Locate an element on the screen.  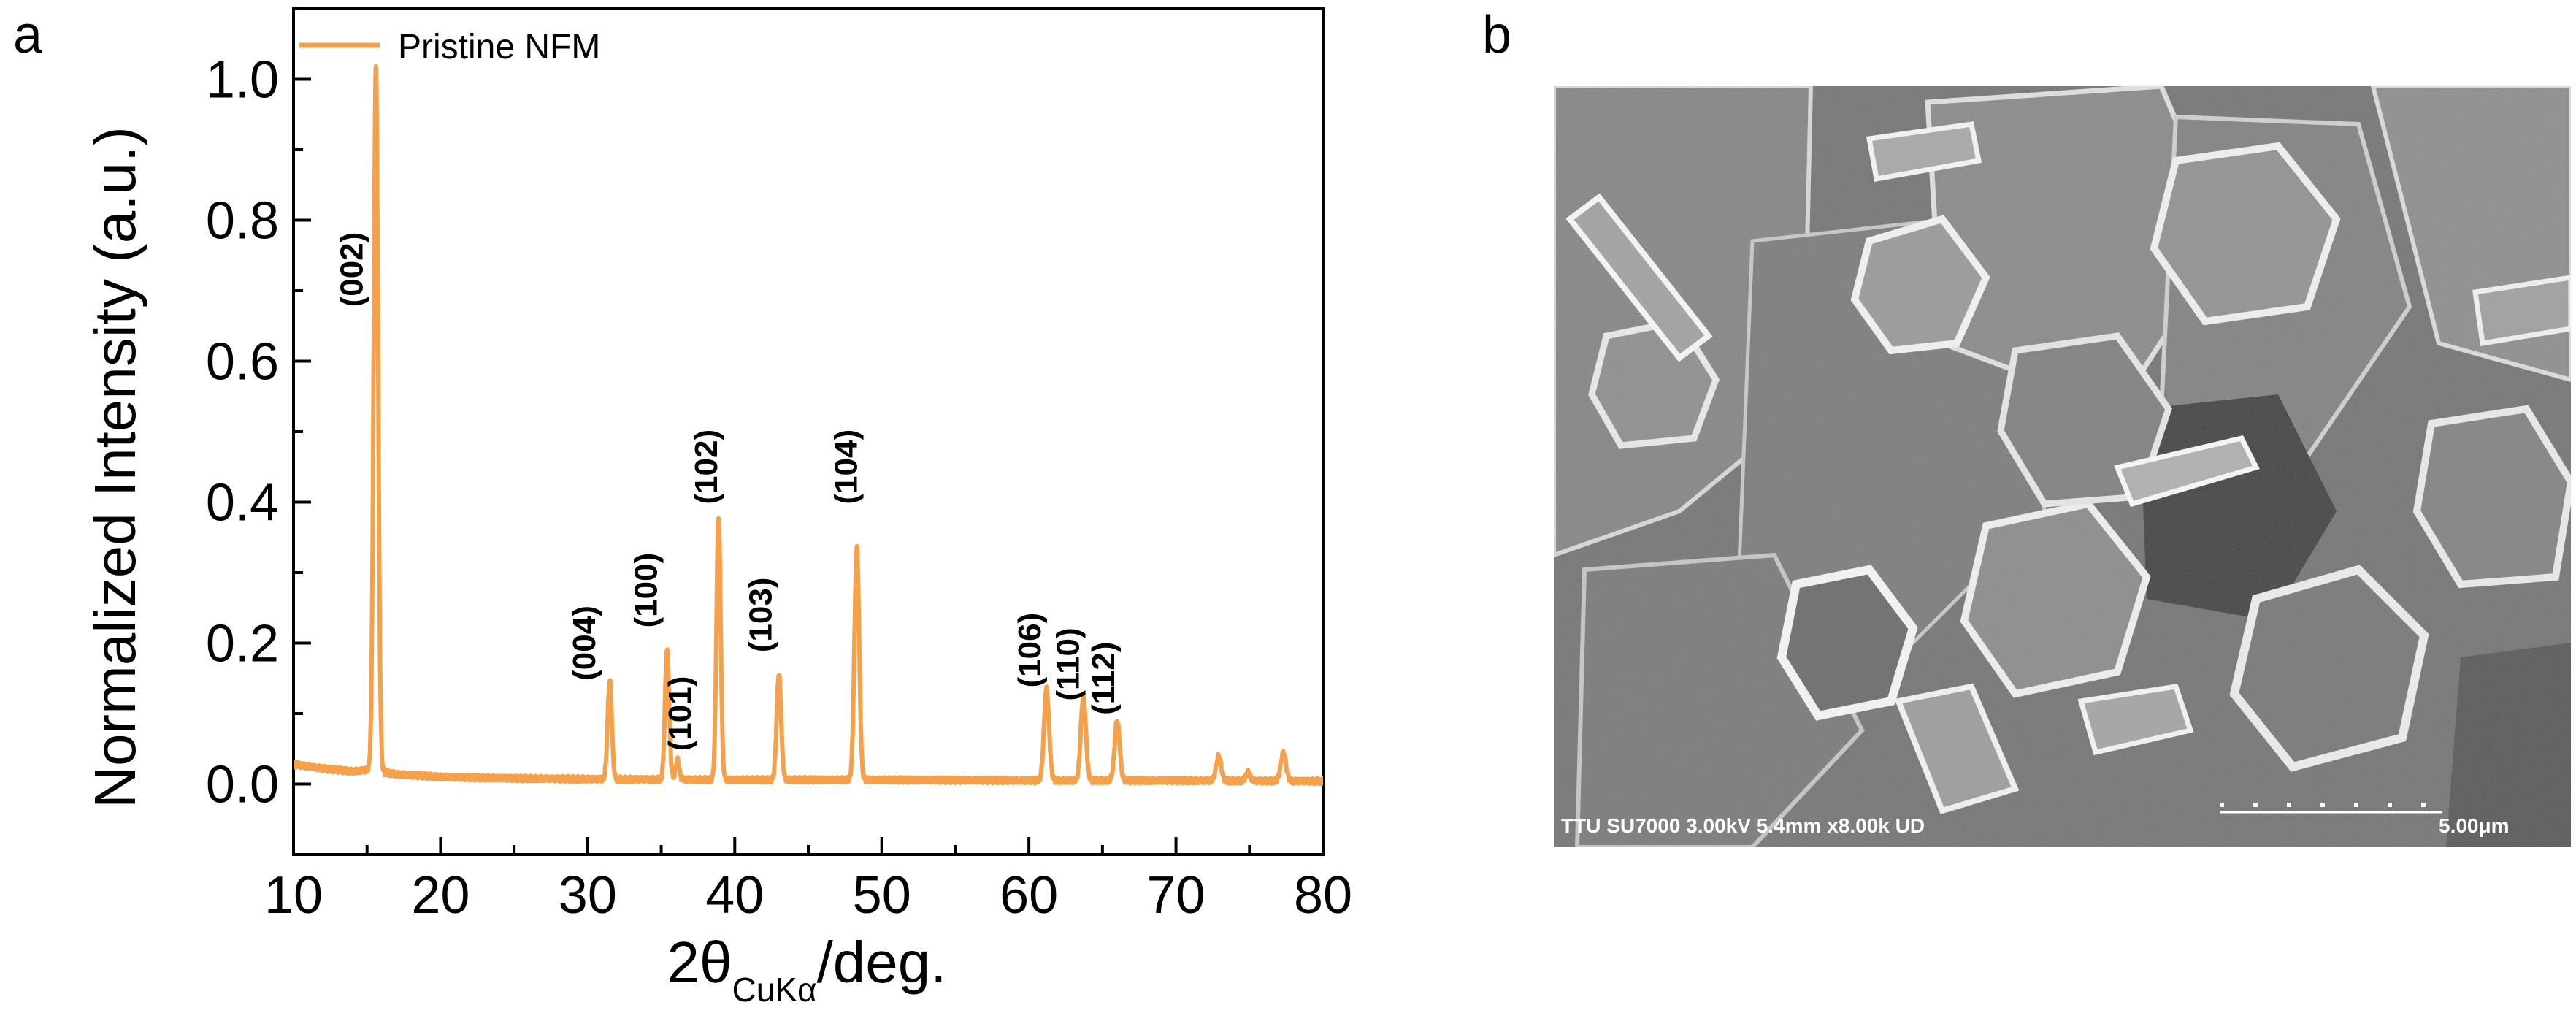
x-axis-title-sub: CuKα is located at coordinates (774, 990).